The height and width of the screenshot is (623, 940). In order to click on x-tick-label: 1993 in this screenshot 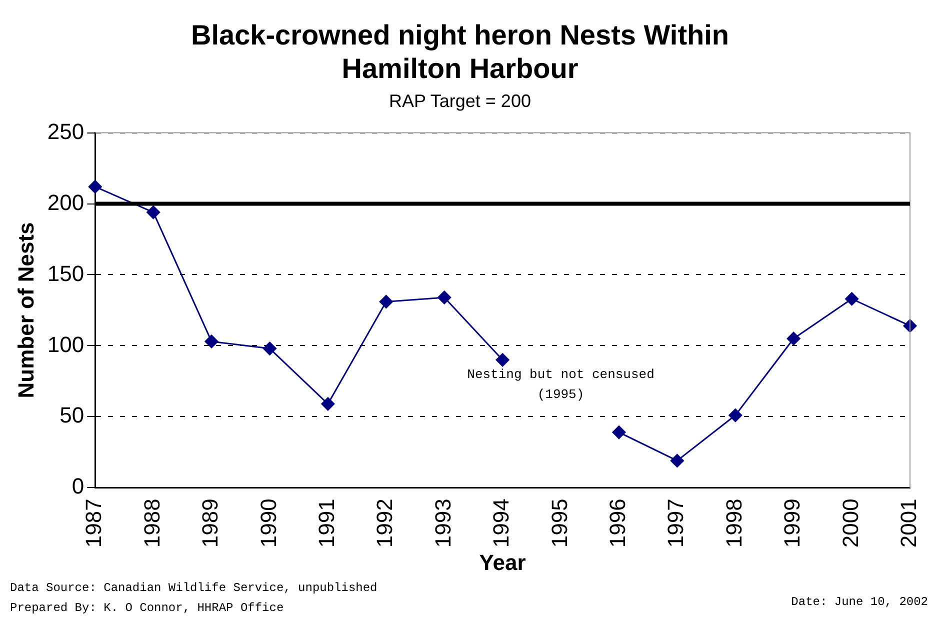, I will do `click(443, 523)`.